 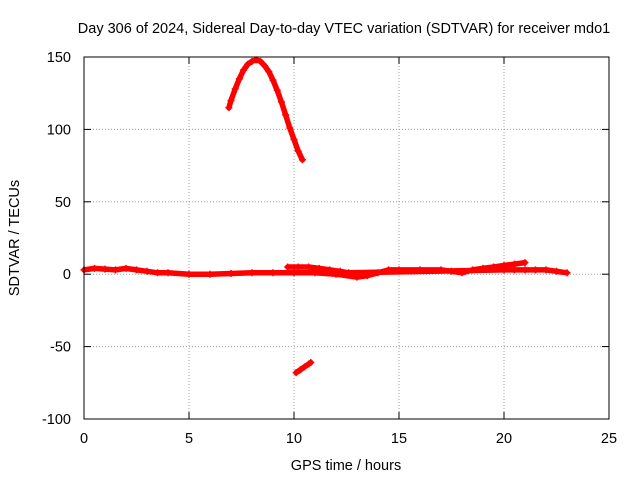 I want to click on x-tick-label: 25, so click(x=609, y=439).